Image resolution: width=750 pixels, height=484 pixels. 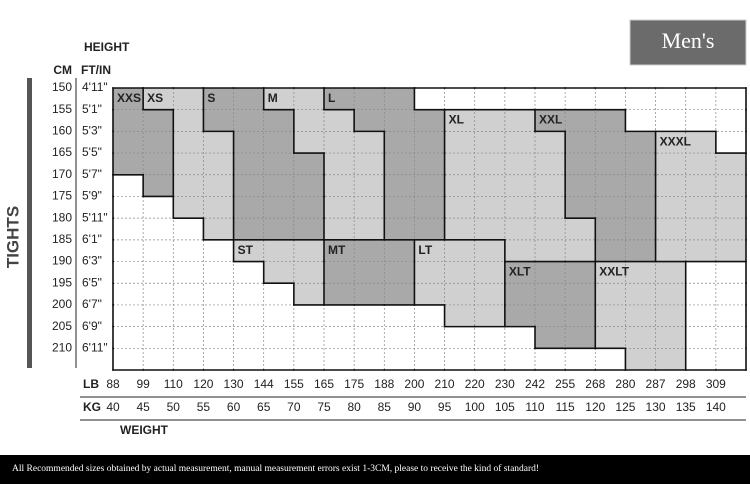 What do you see at coordinates (656, 407) in the screenshot?
I see `kg-label: 130` at bounding box center [656, 407].